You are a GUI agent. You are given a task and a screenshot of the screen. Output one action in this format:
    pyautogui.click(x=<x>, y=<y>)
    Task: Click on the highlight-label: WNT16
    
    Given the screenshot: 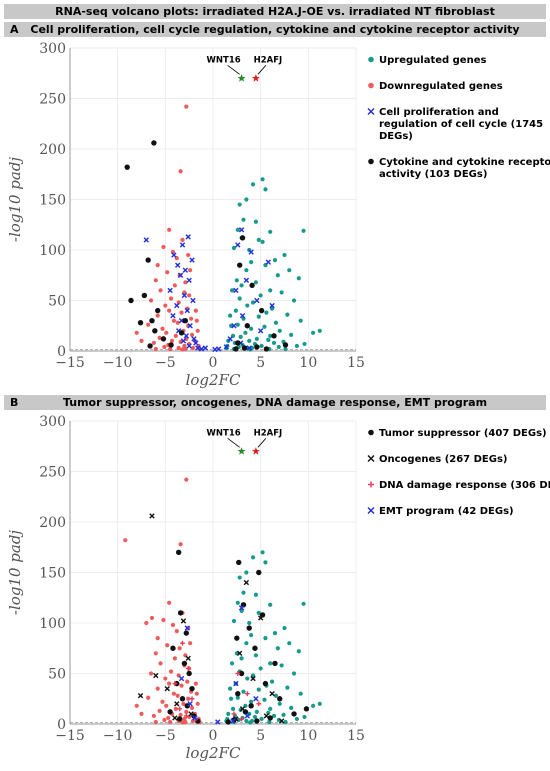 What is the action you would take?
    pyautogui.click(x=224, y=433)
    